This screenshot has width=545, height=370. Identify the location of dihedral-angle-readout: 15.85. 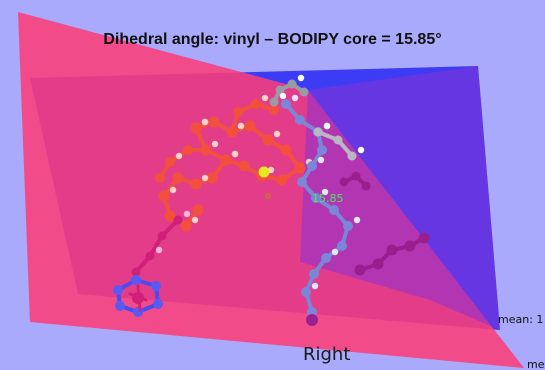
(328, 198).